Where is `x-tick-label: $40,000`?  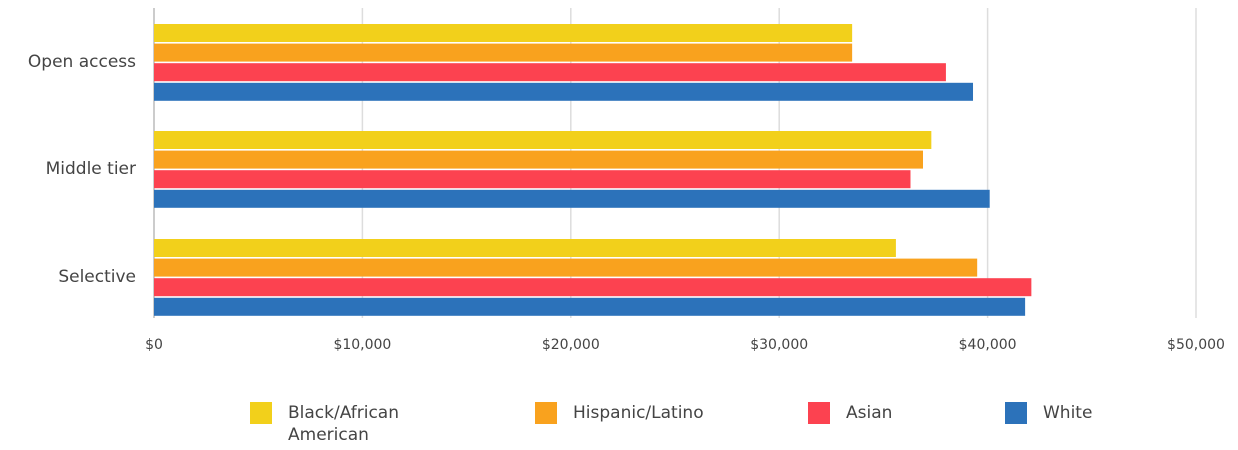 x-tick-label: $40,000 is located at coordinates (988, 345).